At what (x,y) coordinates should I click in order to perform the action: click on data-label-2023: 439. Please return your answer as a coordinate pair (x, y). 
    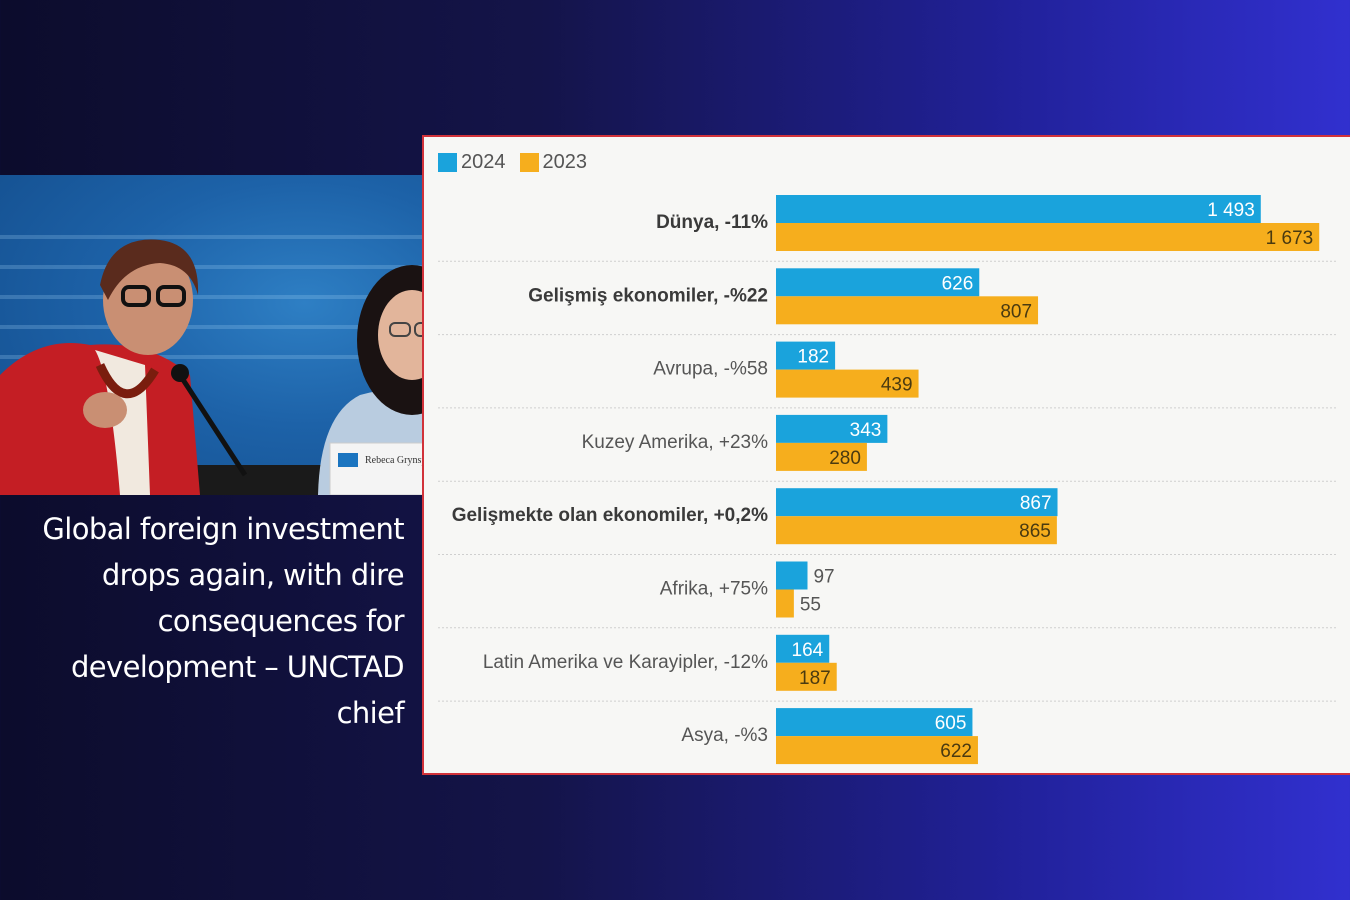
    Looking at the image, I should click on (897, 385).